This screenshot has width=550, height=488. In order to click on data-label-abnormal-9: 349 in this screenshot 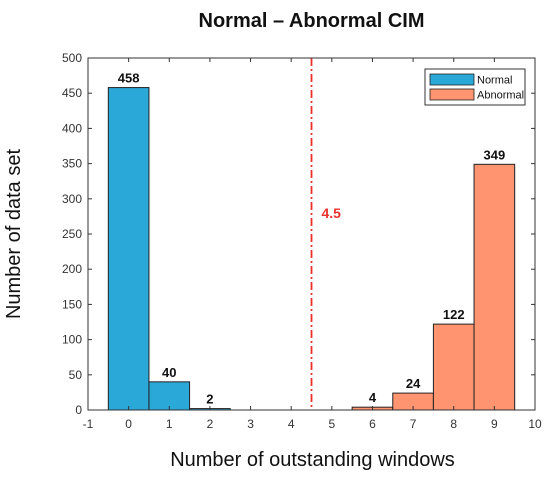, I will do `click(495, 154)`.